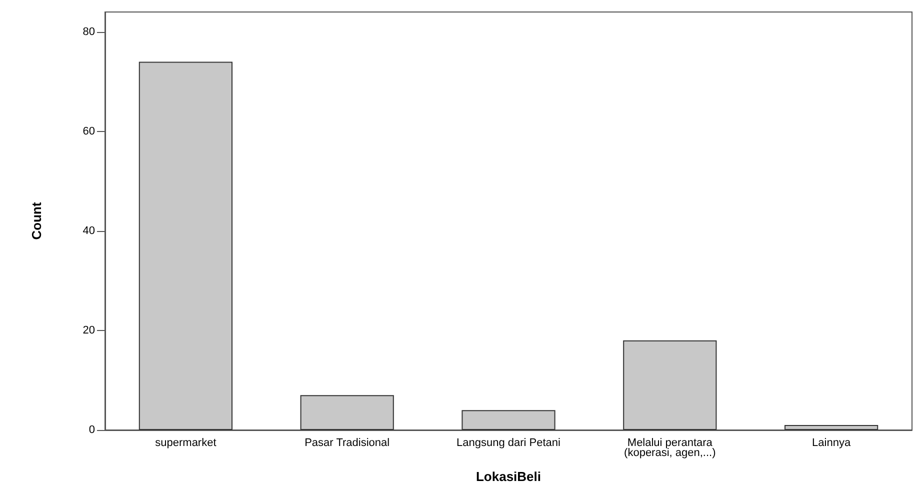 This screenshot has width=917, height=488. Describe the element at coordinates (91, 430) in the screenshot. I see `y-tick-label: 0` at that location.